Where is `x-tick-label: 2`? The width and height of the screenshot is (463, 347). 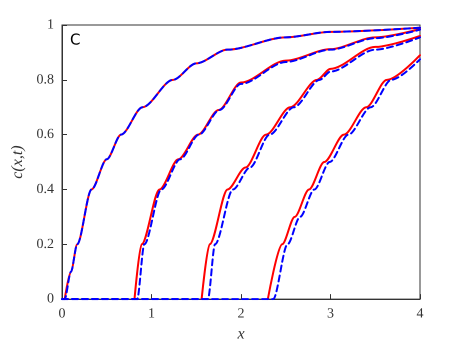
x-tick-label: 2 is located at coordinates (241, 314).